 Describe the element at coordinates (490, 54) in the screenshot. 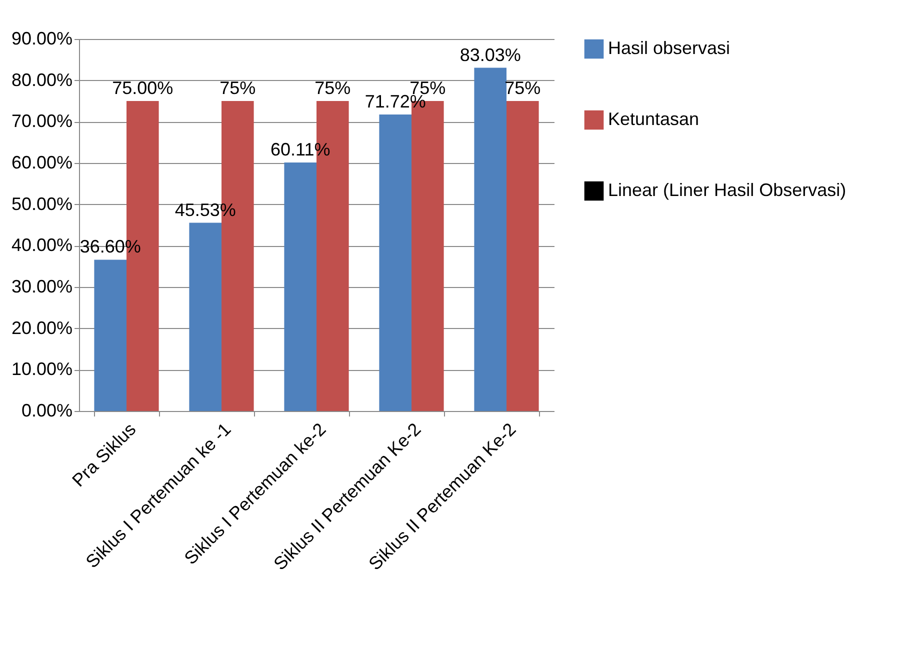

I see `data-label: 83.03%` at that location.